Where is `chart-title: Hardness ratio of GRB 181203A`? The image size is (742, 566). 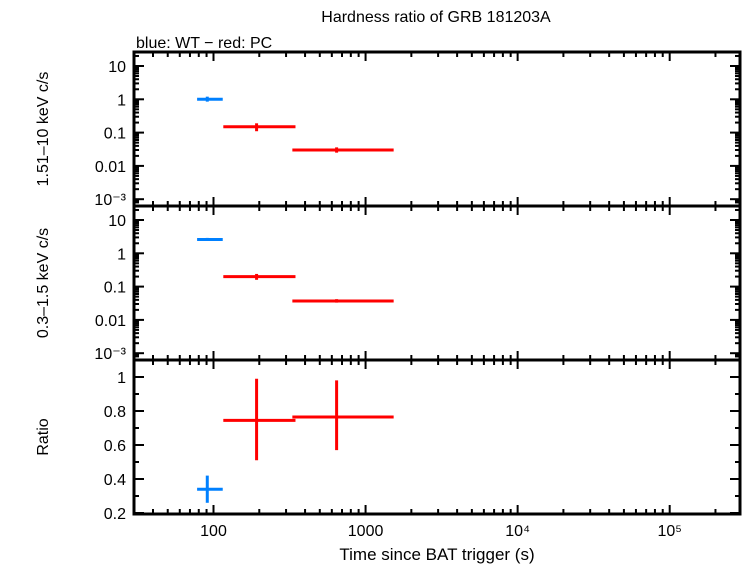 chart-title: Hardness ratio of GRB 181203A is located at coordinates (436, 17).